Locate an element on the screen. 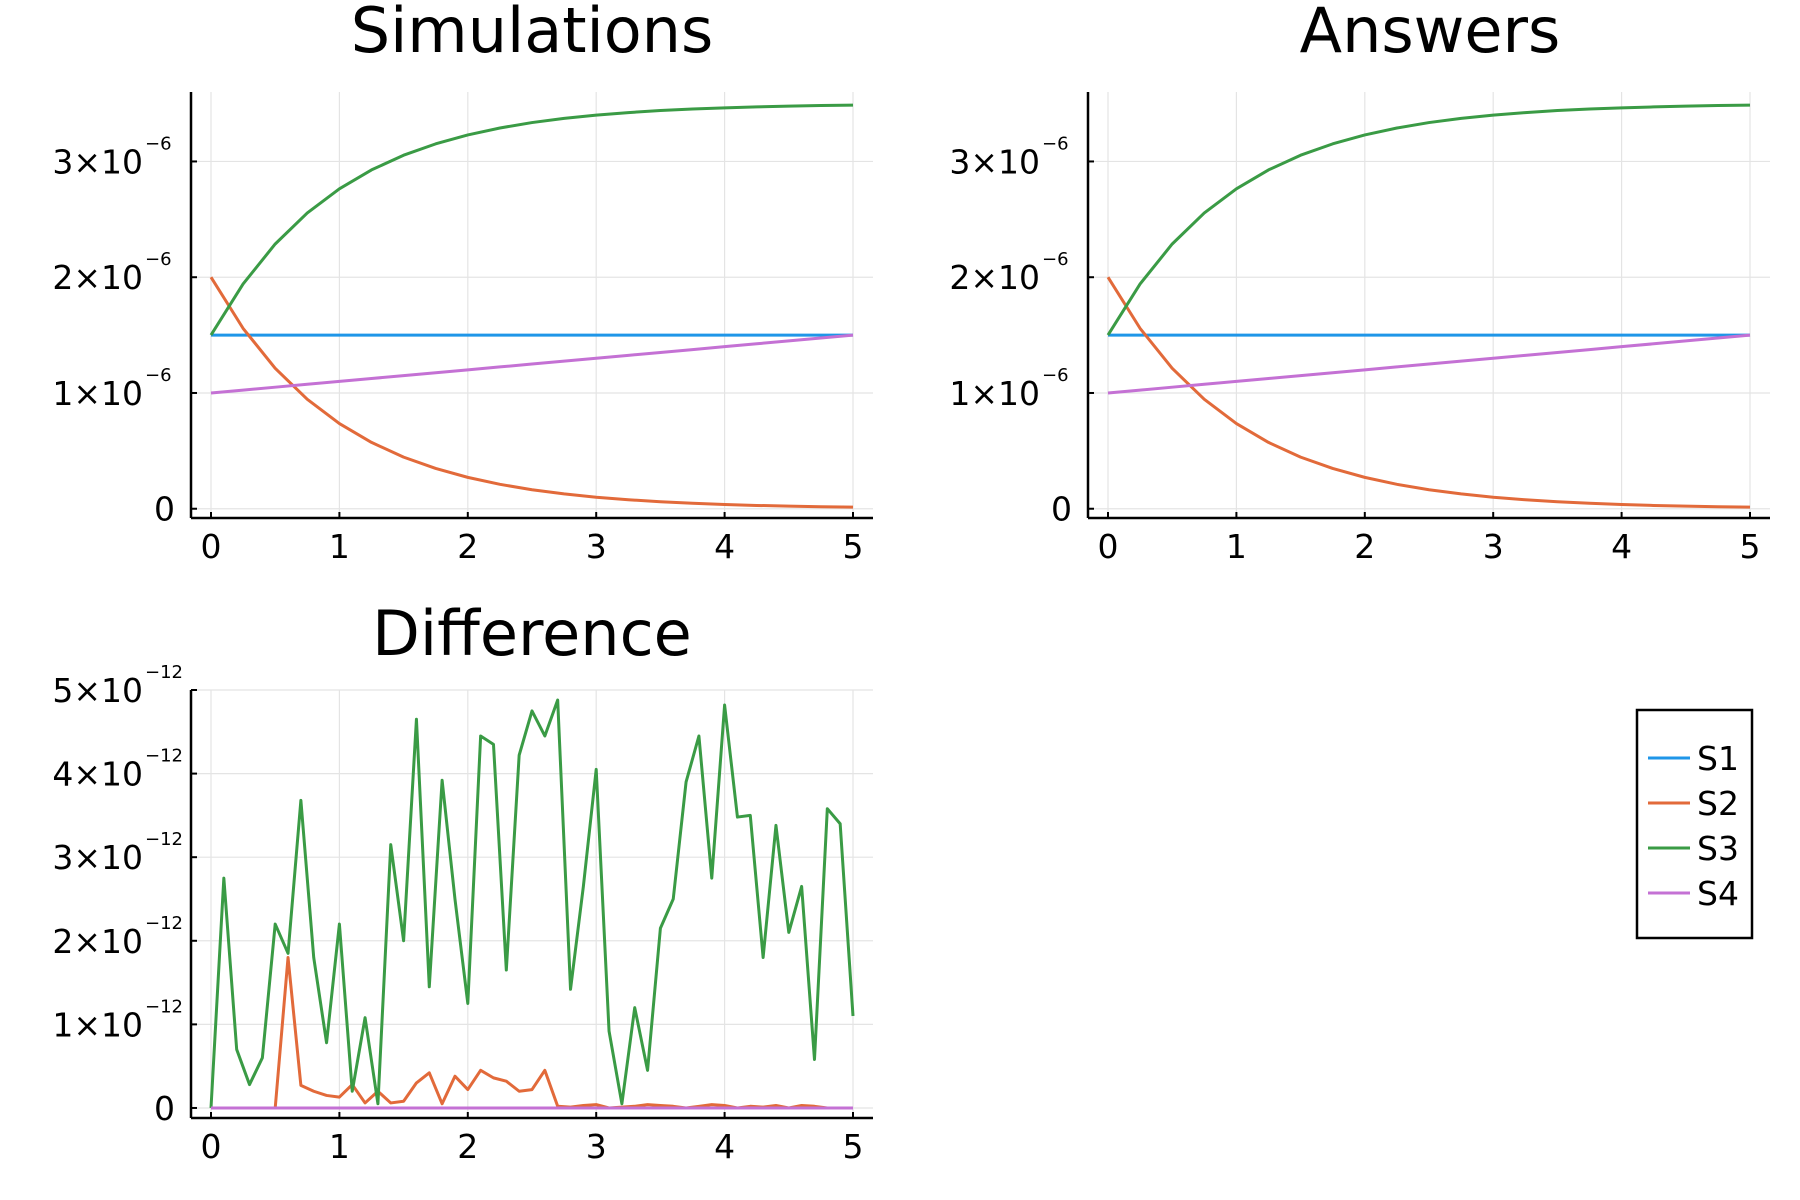 The image size is (1800, 1200). legend-item-s3: S3 is located at coordinates (1693, 848).